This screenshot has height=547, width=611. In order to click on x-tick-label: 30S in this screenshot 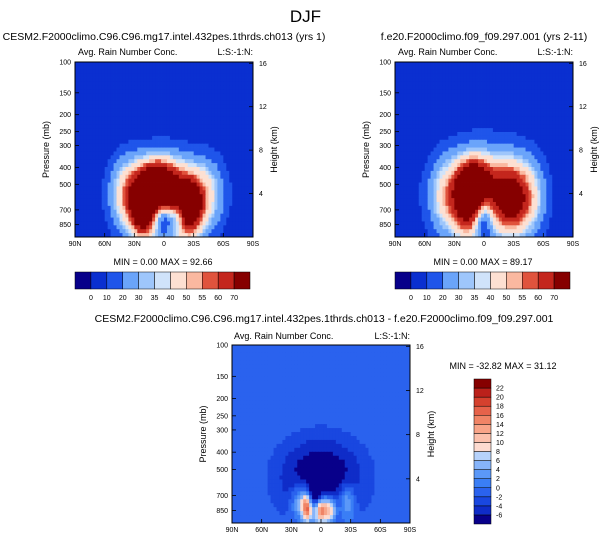, I will do `click(193, 244)`.